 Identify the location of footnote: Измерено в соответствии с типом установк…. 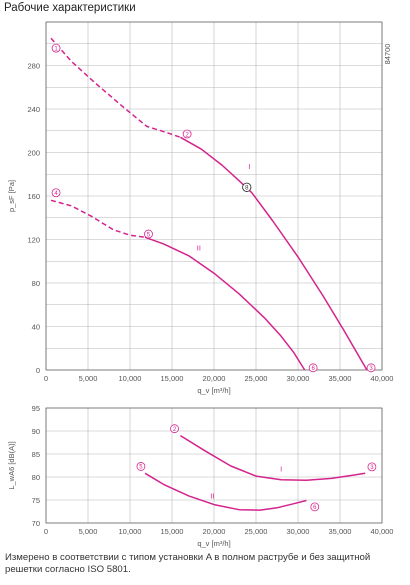
(188, 563).